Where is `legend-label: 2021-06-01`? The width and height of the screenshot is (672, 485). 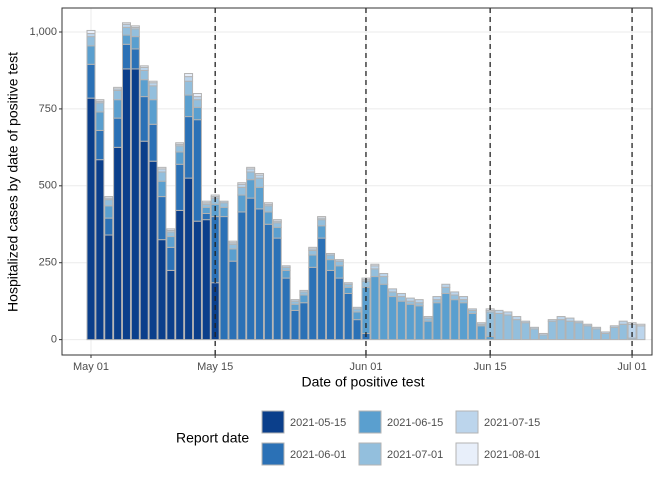 legend-label: 2021-06-01 is located at coordinates (318, 455).